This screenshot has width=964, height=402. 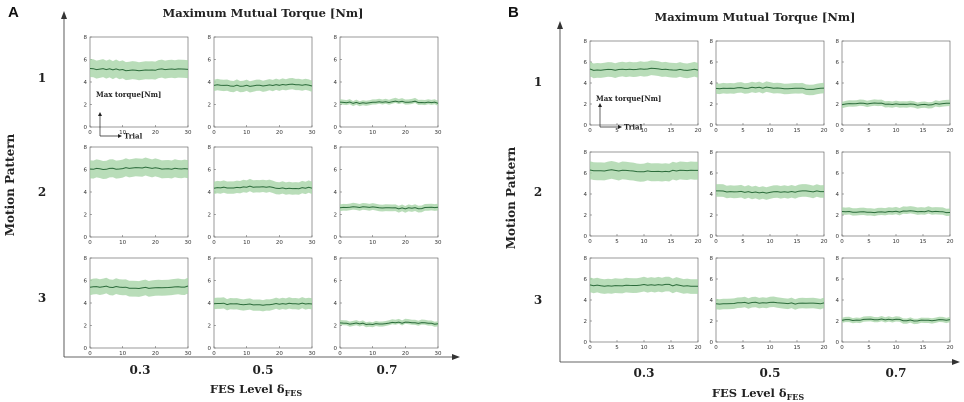 What do you see at coordinates (42, 192) in the screenshot?
I see `panel-a-row-label-2: 2` at bounding box center [42, 192].